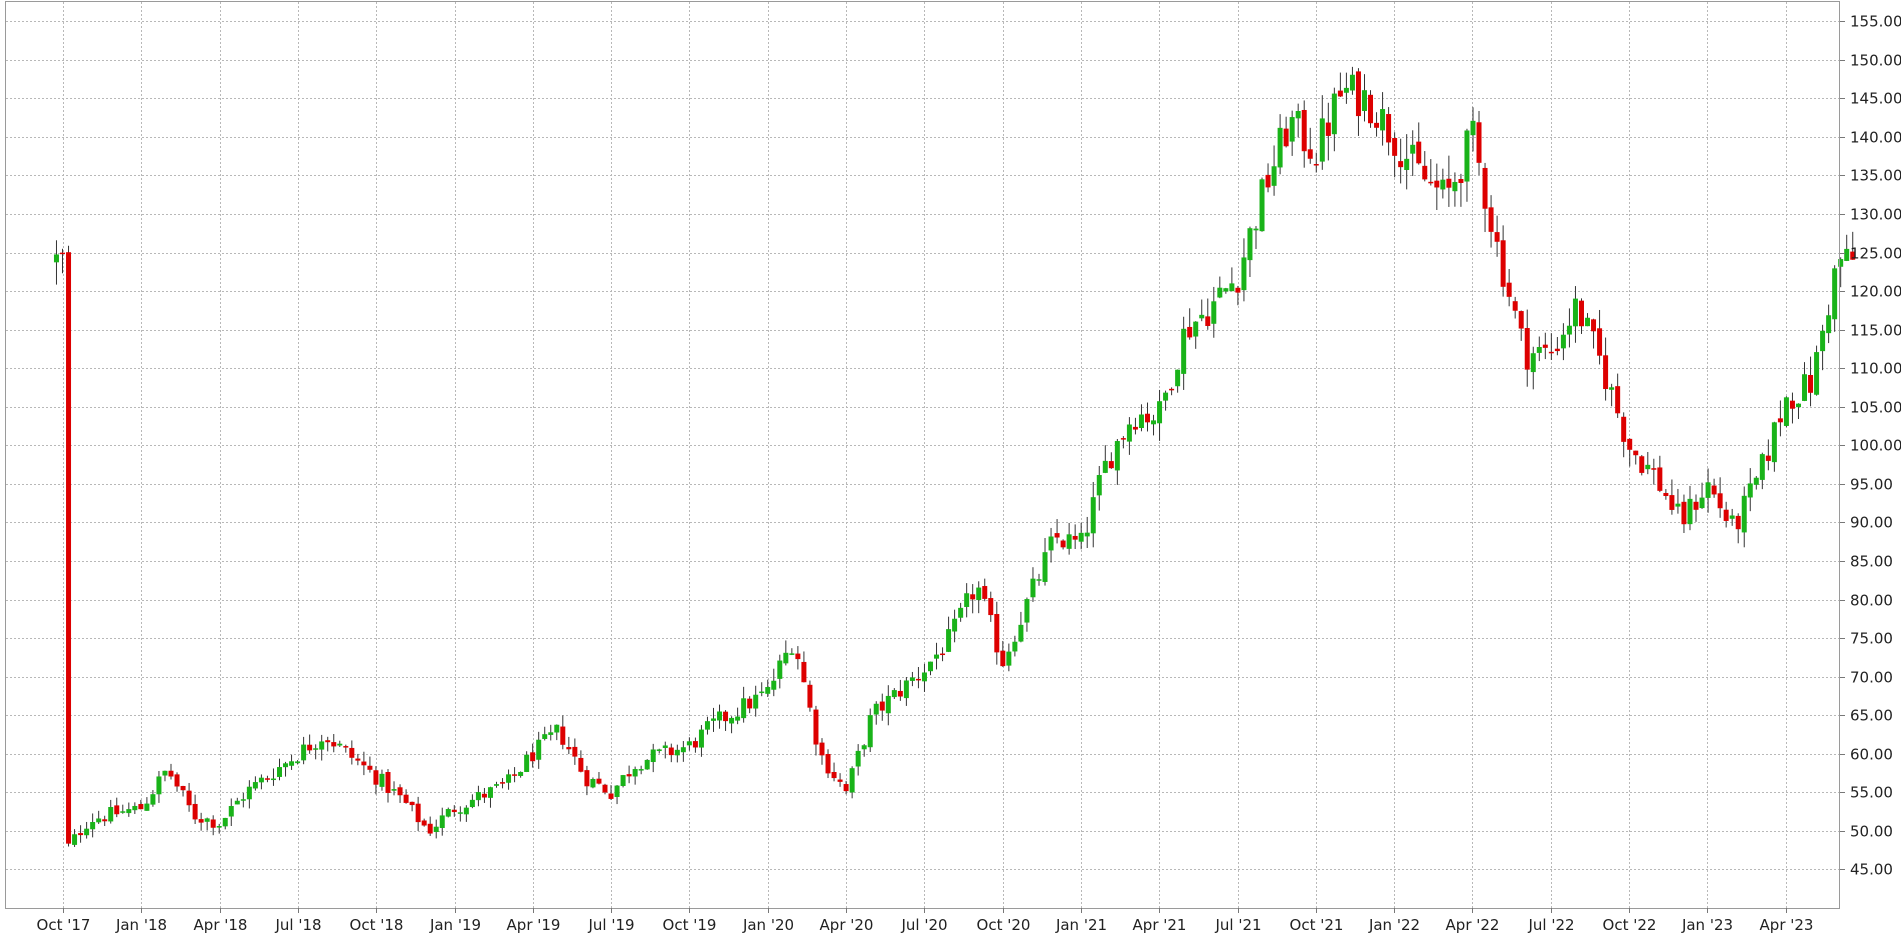 Image resolution: width=1901 pixels, height=935 pixels. I want to click on y-tick-label: 95.00, so click(1871, 485).